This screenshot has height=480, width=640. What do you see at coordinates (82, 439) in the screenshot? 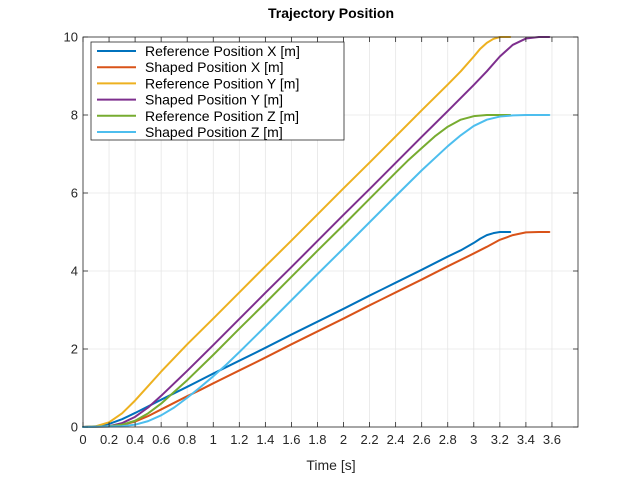
I see `x-tick-label: 0` at bounding box center [82, 439].